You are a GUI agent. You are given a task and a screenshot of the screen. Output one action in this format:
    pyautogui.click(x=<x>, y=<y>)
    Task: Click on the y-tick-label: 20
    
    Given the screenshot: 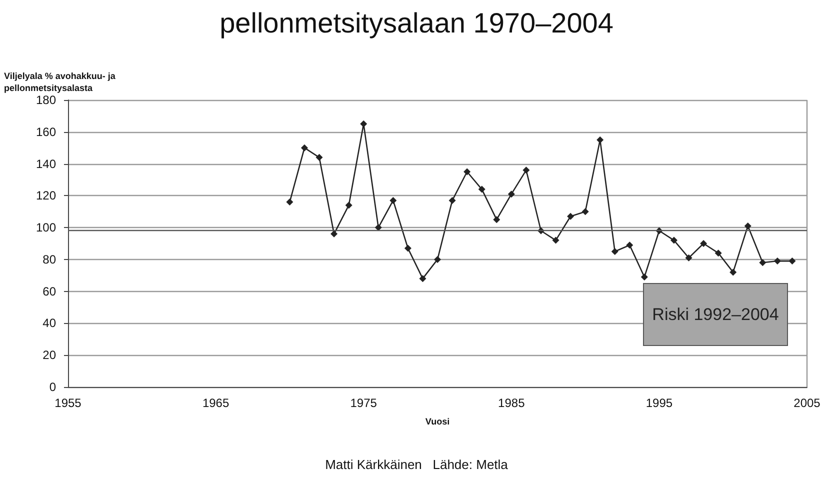 What is the action you would take?
    pyautogui.click(x=49, y=355)
    